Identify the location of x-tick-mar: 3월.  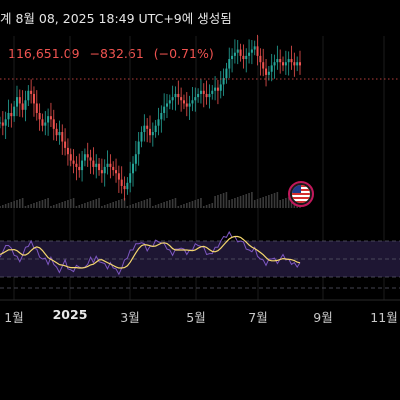
(130, 317).